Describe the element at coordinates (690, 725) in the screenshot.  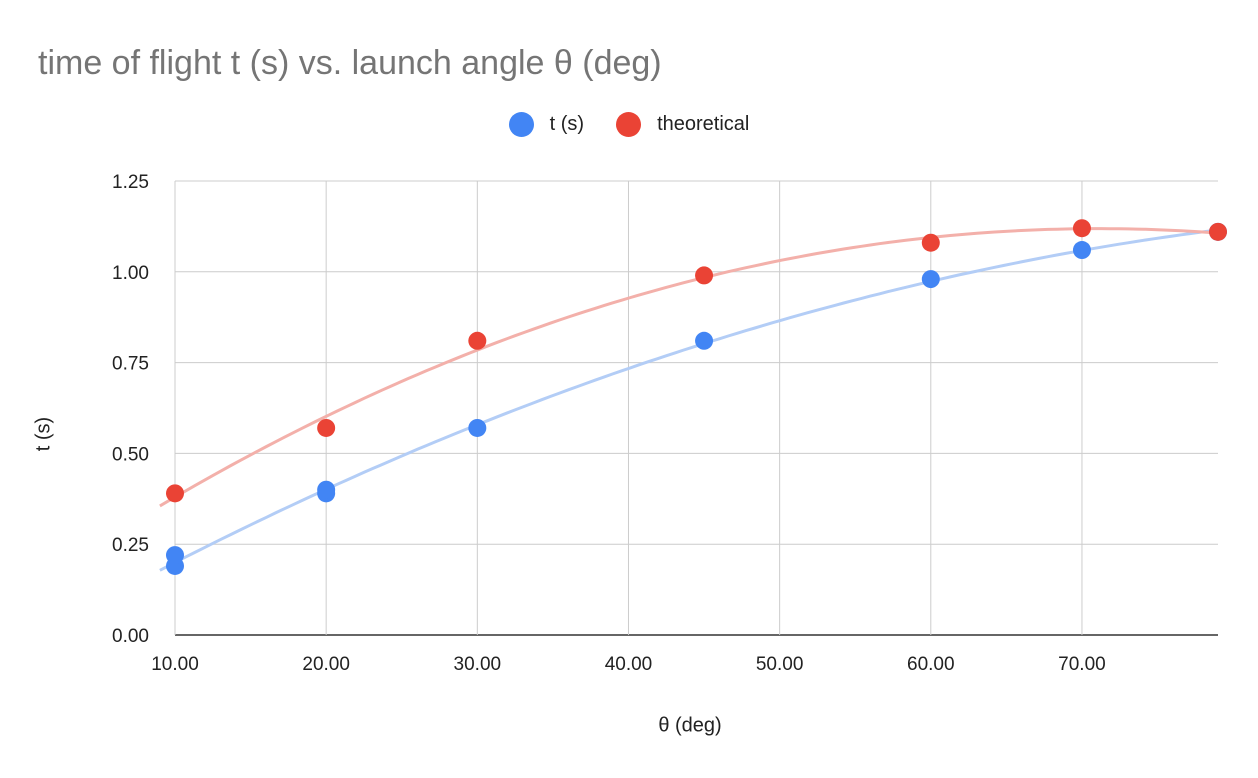
I see `x-axis-label: θ (deg)` at that location.